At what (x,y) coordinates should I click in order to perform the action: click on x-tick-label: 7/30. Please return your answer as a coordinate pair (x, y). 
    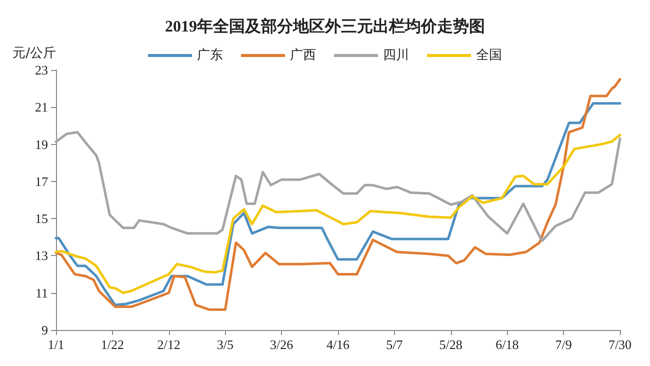
    Looking at the image, I should click on (620, 344).